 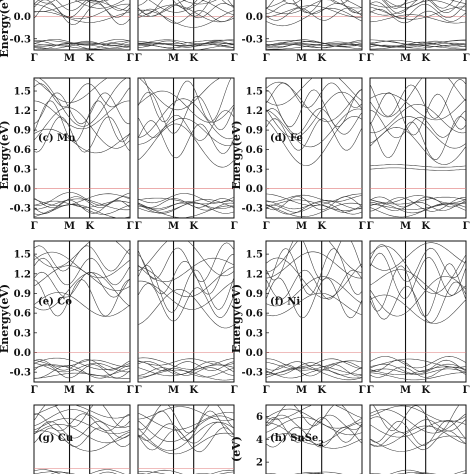 I want to click on panel-top-right-partial: 0.0-0.3Γ M K Γ Γ M K Γ, so click(x=355, y=32).